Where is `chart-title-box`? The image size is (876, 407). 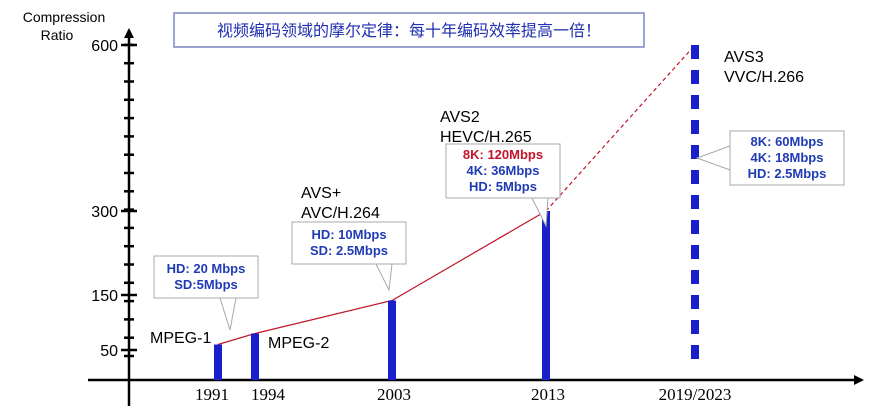
chart-title-box is located at coordinates (409, 30).